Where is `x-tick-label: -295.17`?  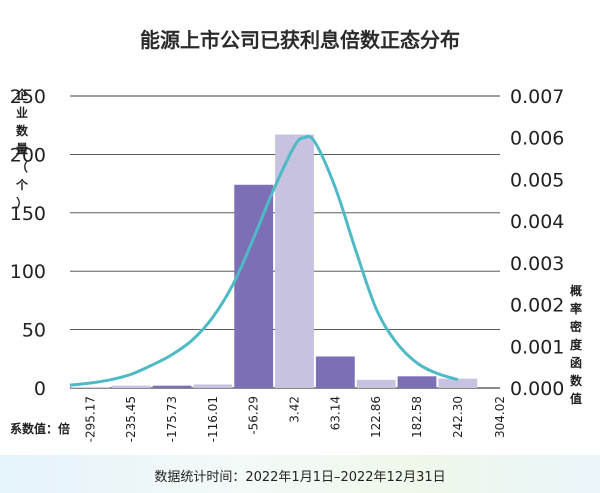 x-tick-label: -295.17 is located at coordinates (90, 419).